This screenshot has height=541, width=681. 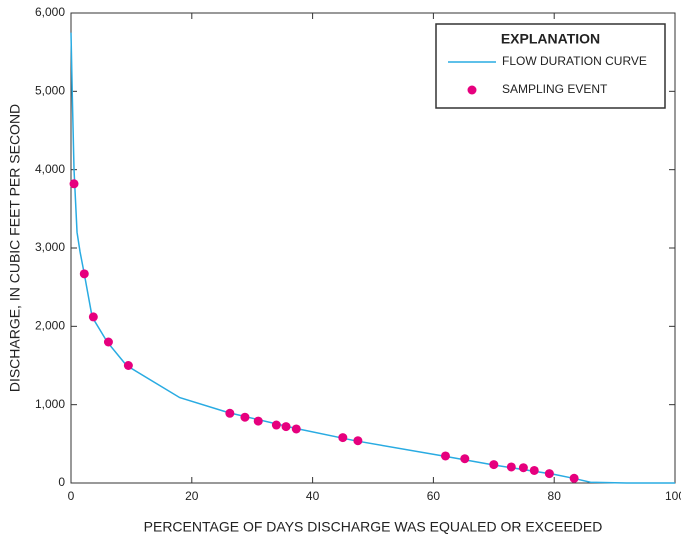 What do you see at coordinates (50, 326) in the screenshot?
I see `y-tick-label: 2,000` at bounding box center [50, 326].